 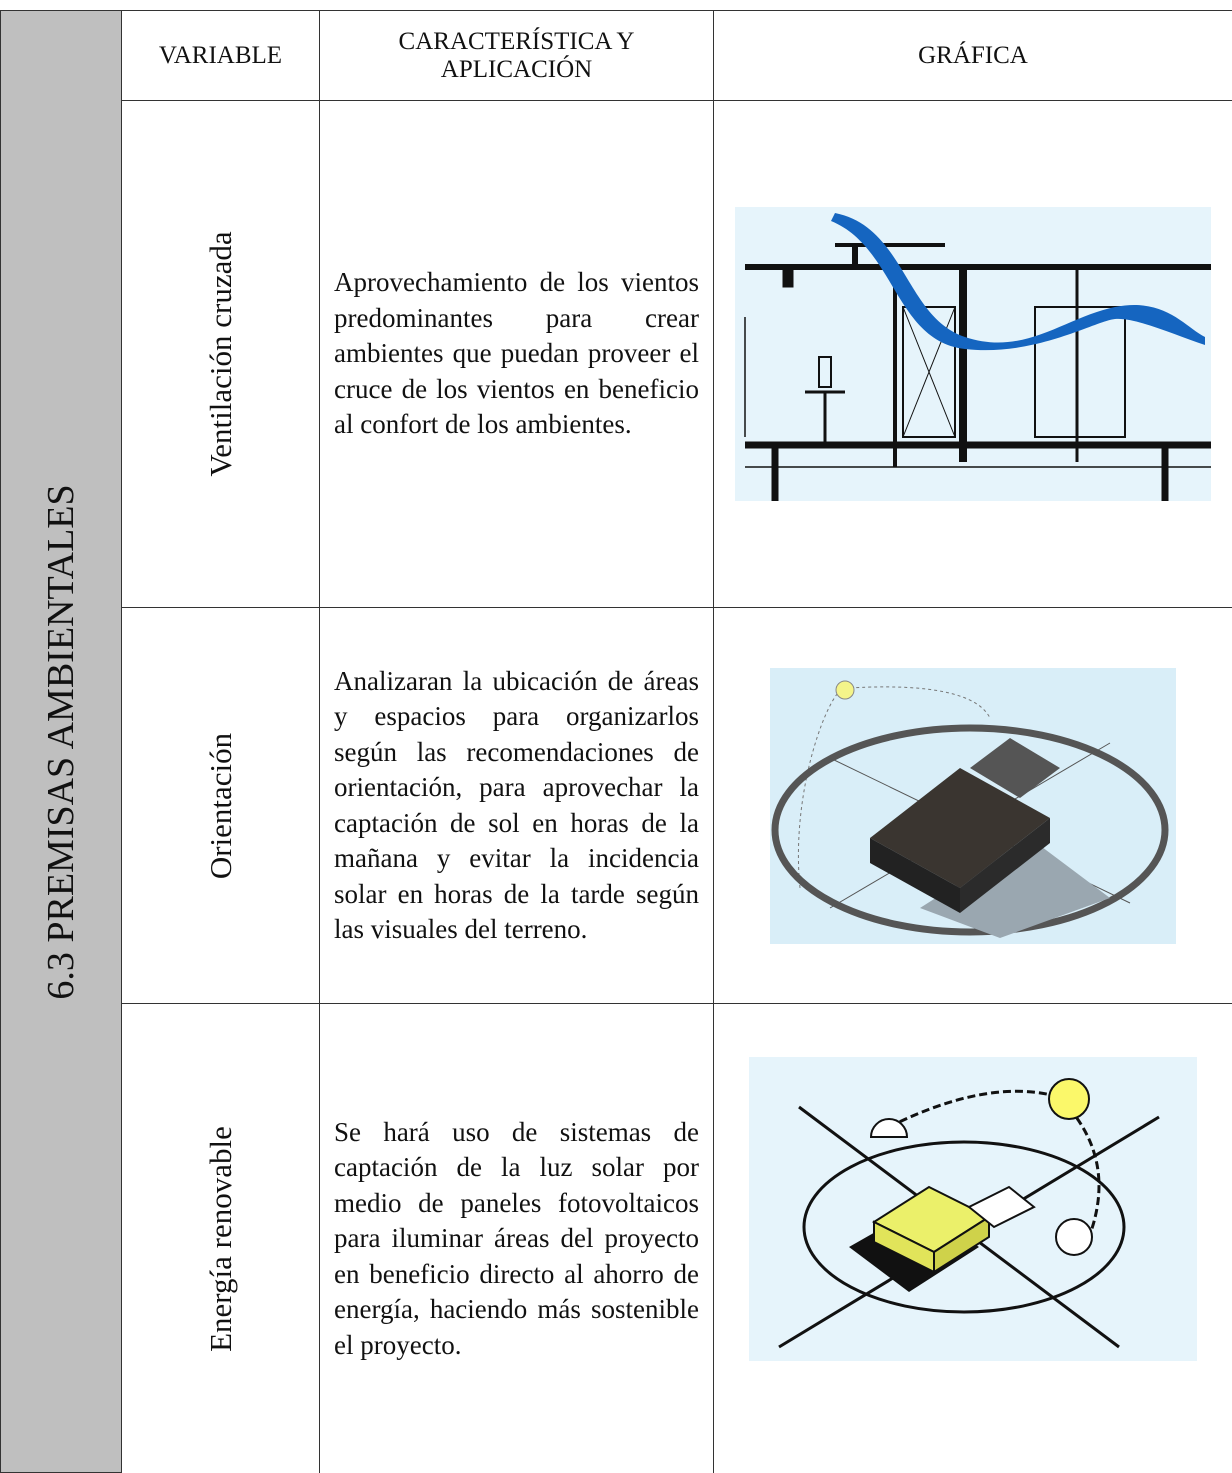 I want to click on header-text: GRÁFICA, so click(x=973, y=55).